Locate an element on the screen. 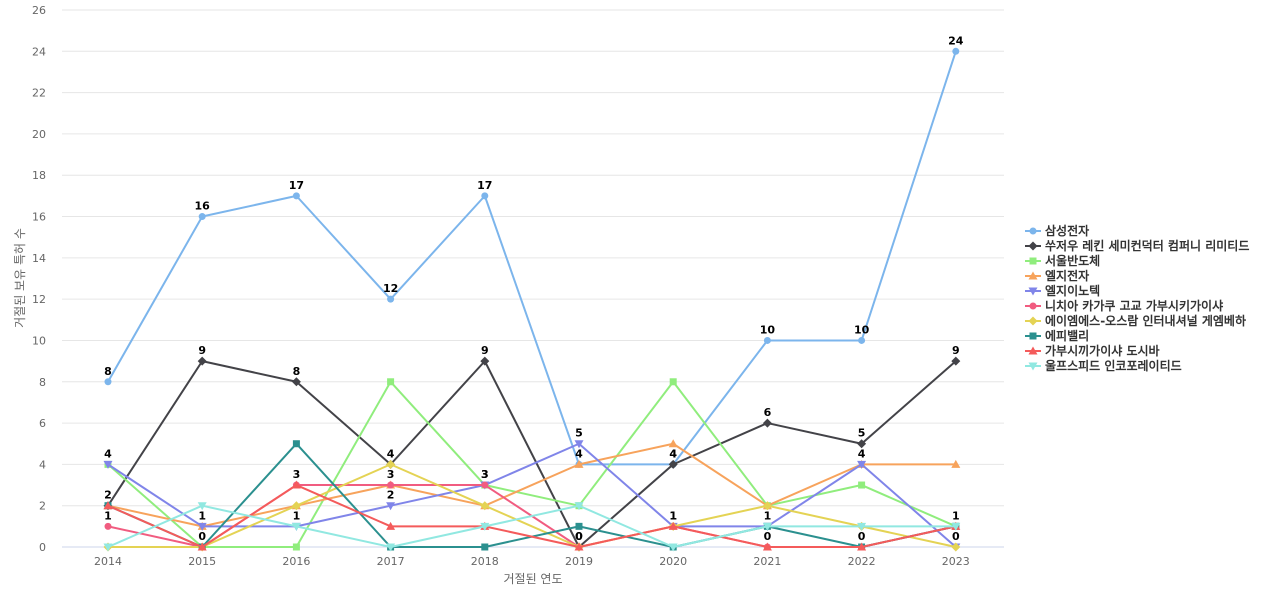 The image size is (1280, 600). legend-label: 서울반도체 is located at coordinates (1072, 260).